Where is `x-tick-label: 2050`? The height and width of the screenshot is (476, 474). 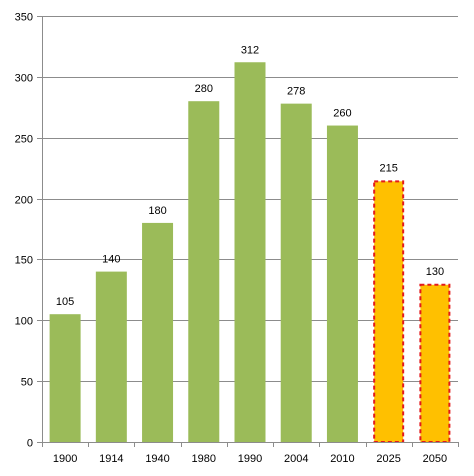 x-tick-label: 2050 is located at coordinates (435, 459).